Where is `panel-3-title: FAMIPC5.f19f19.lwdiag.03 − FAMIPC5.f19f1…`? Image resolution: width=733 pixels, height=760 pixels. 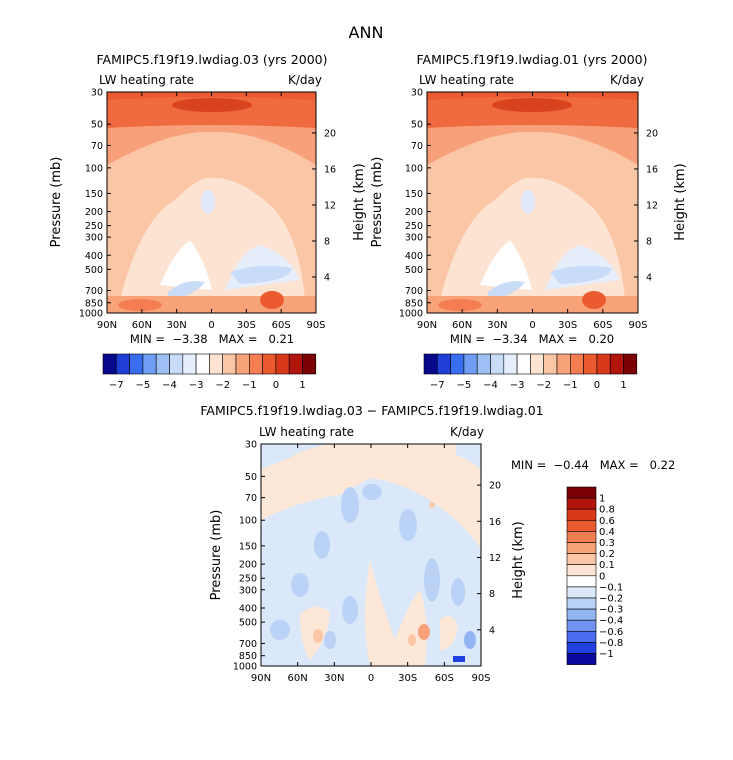
panel-3-title: FAMIPC5.f19f19.lwdiag.03 − FAMIPC5.f19f1… is located at coordinates (371, 410).